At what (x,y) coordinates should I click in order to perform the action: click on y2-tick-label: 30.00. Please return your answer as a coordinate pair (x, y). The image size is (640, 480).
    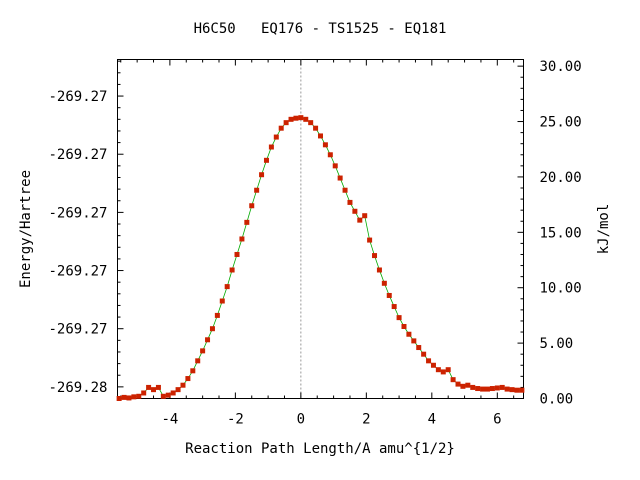
    Looking at the image, I should click on (561, 67).